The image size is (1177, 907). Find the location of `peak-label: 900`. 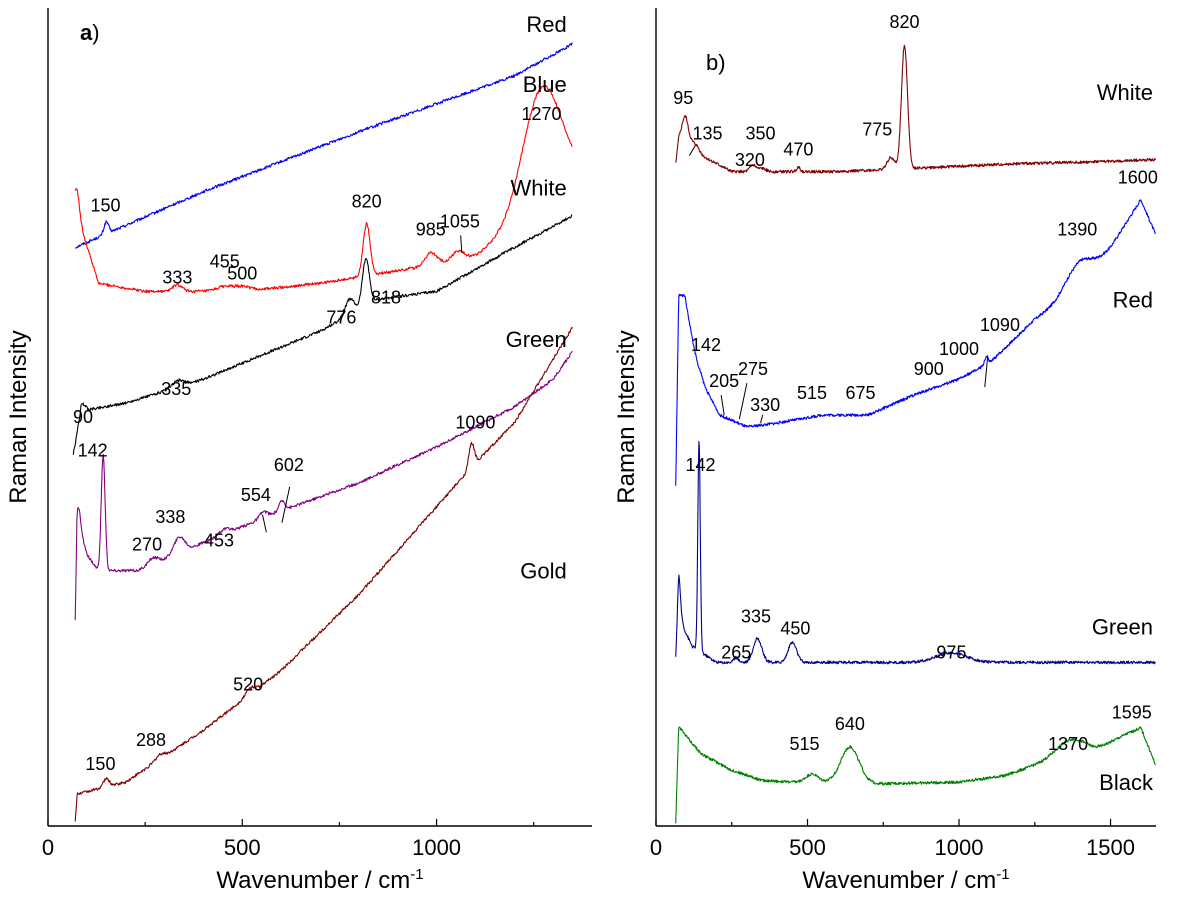

peak-label: 900 is located at coordinates (929, 369).